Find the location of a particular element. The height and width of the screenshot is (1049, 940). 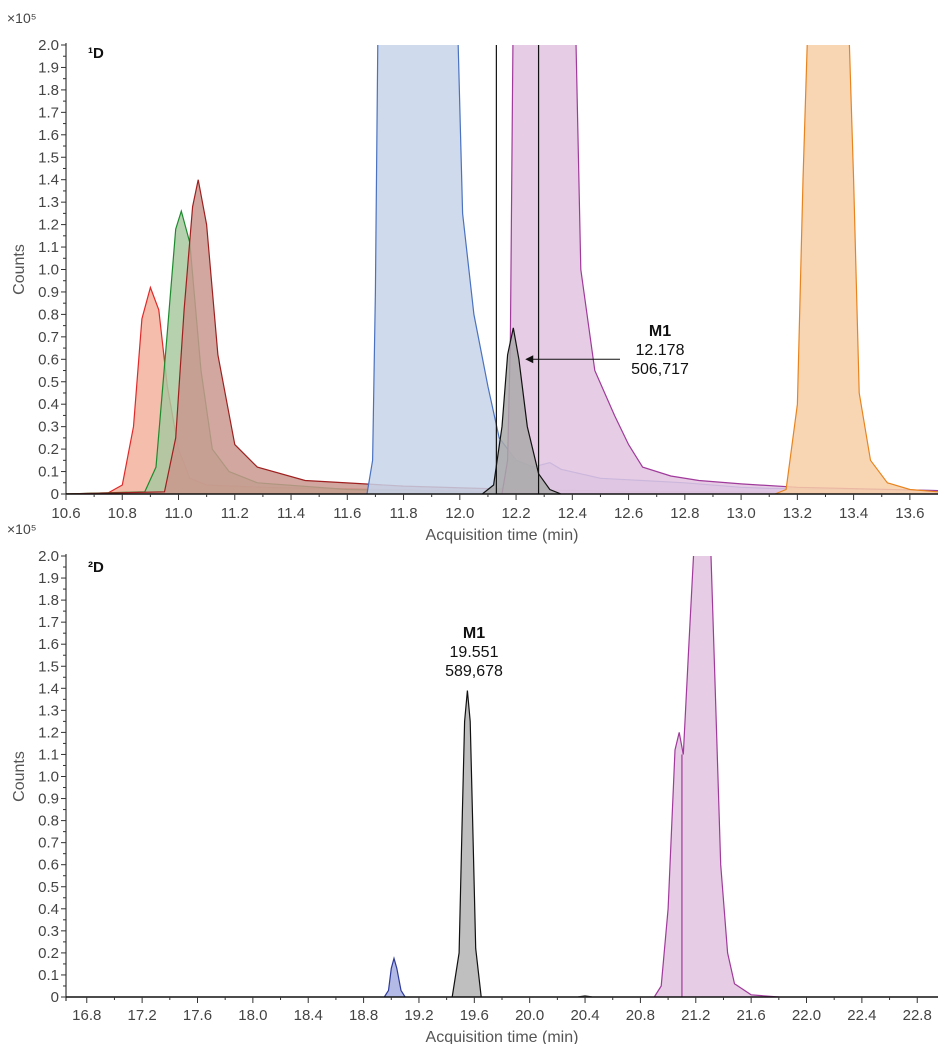

x-tick-label: 20.0 is located at coordinates (529, 1015).